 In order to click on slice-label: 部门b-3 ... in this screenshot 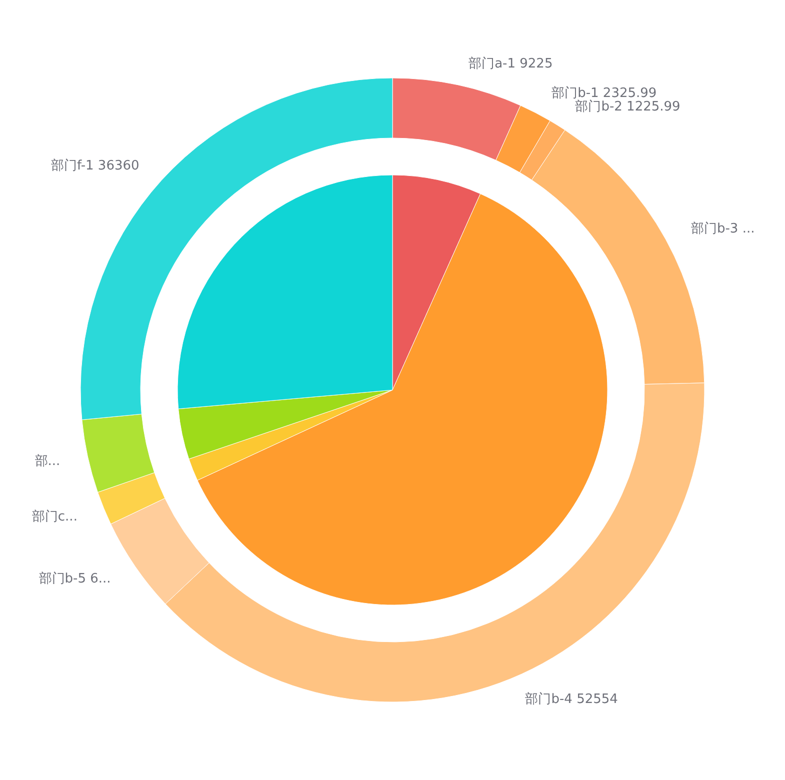, I will do `click(722, 228)`.